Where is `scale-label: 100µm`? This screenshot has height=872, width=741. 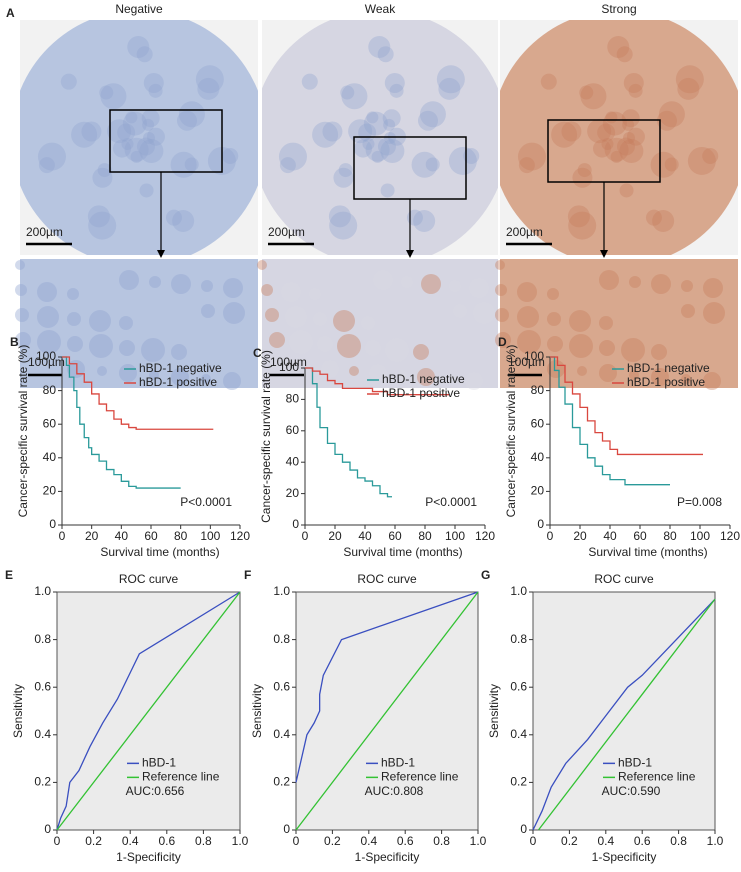 scale-label: 100µm is located at coordinates (46, 362).